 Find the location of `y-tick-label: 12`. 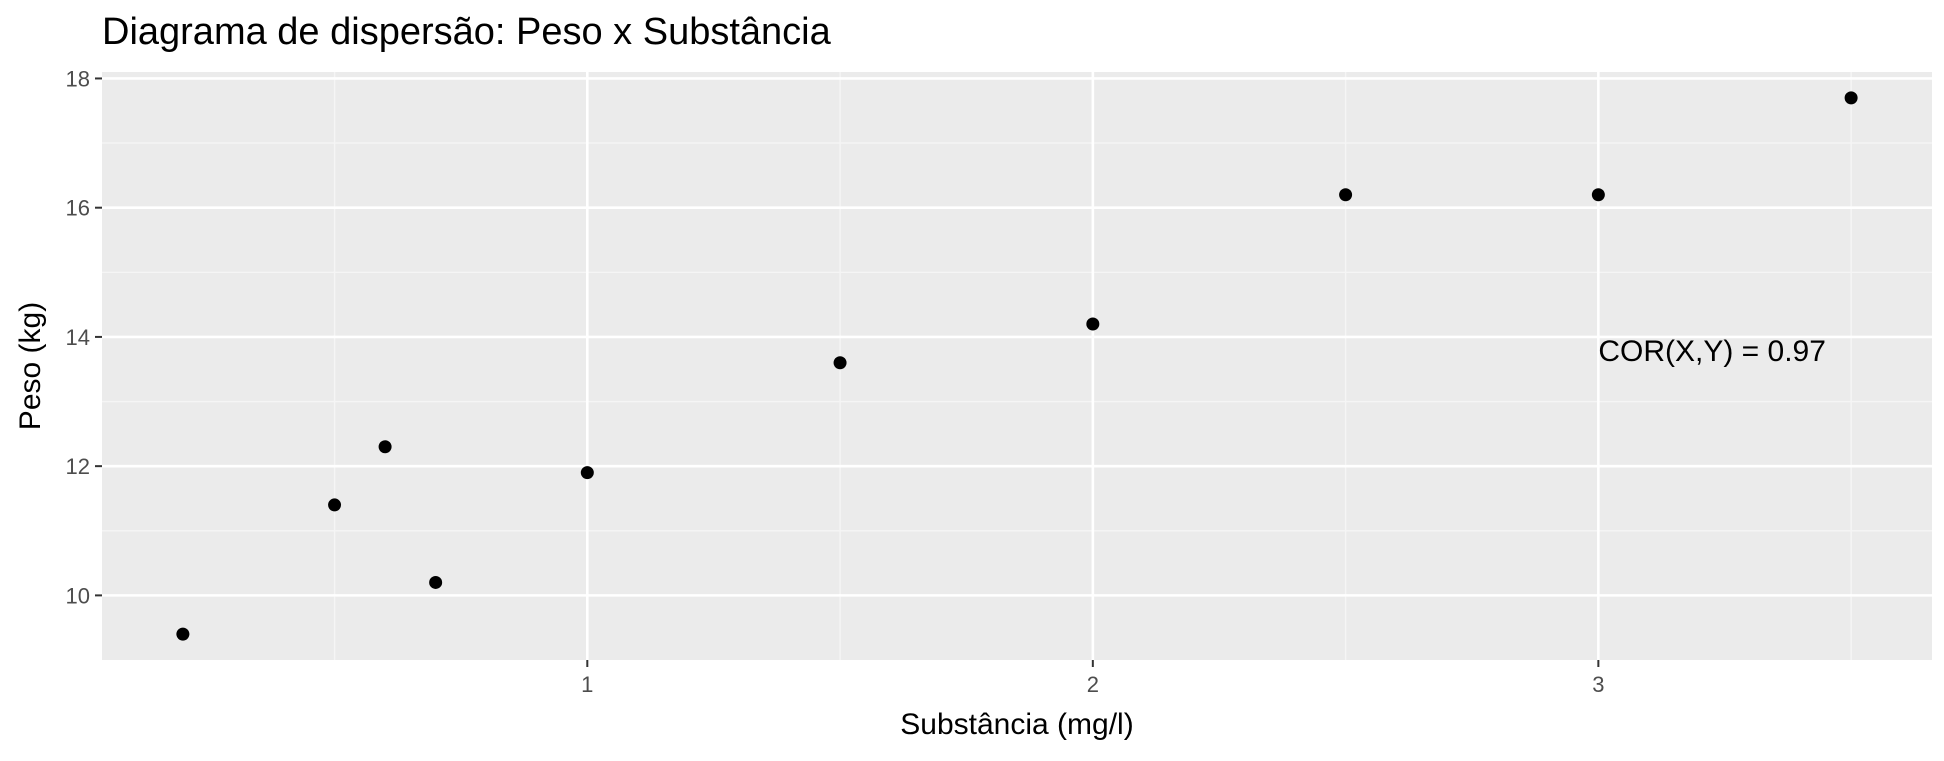

y-tick-label: 12 is located at coordinates (78, 466).